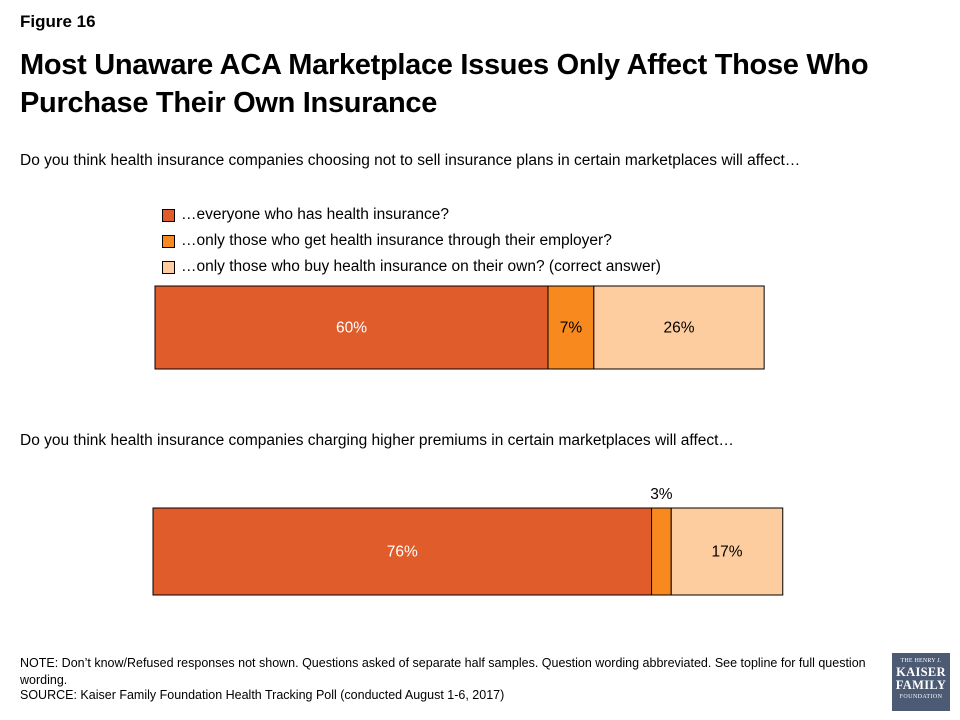  What do you see at coordinates (315, 214) in the screenshot?
I see `legend-label-everyone: …everyone who has health insurance?` at bounding box center [315, 214].